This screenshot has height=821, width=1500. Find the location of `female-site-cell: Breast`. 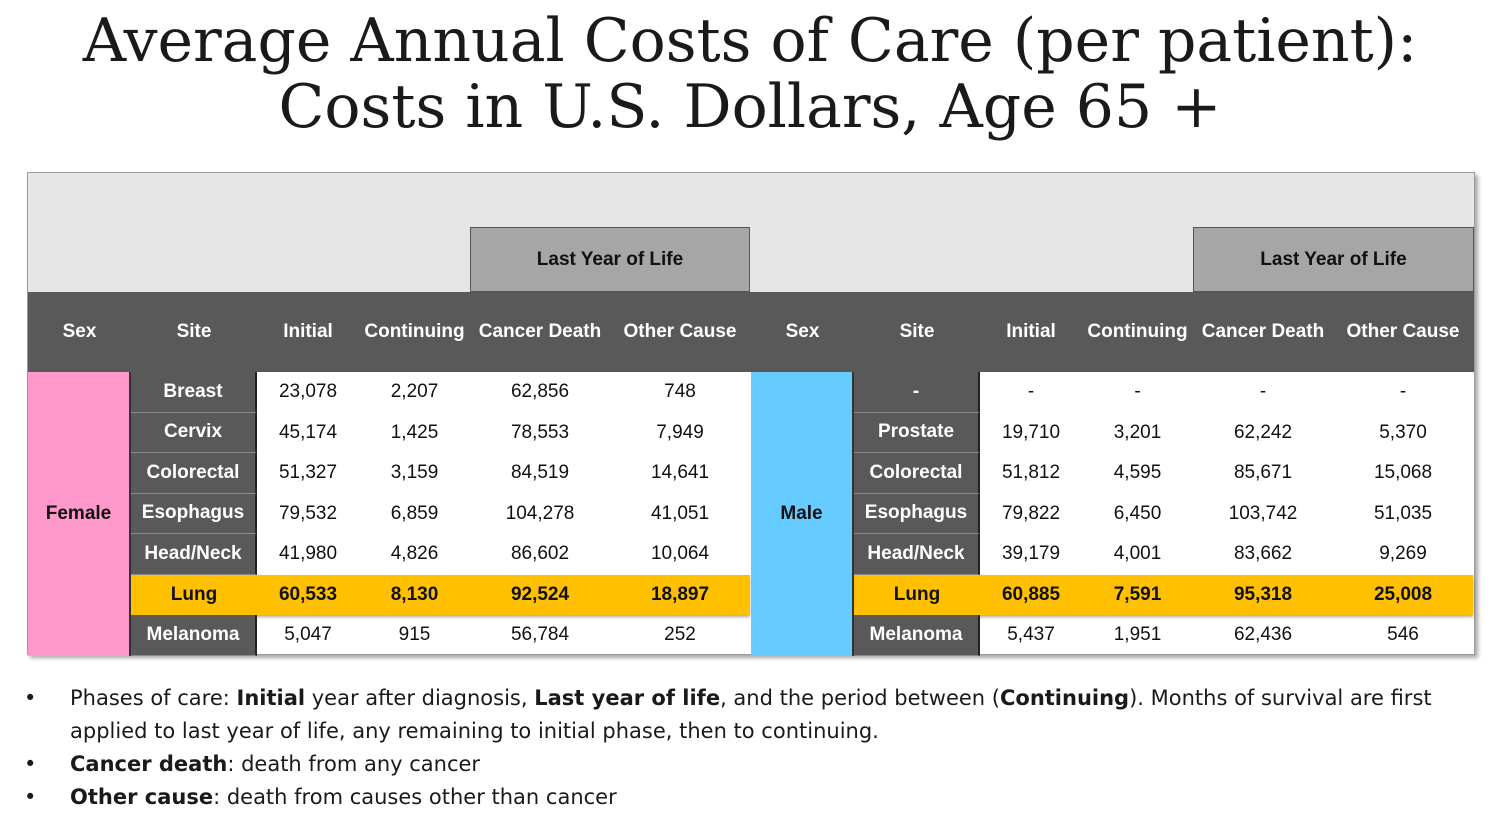

female-site-cell: Breast is located at coordinates (194, 392).